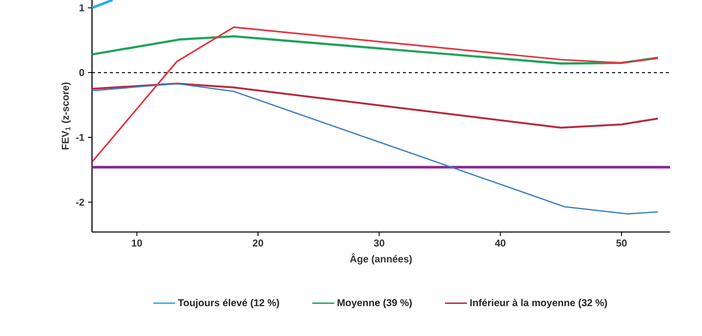  I want to click on legend-label: Inférieur à la moyenne (32 %), so click(538, 303).